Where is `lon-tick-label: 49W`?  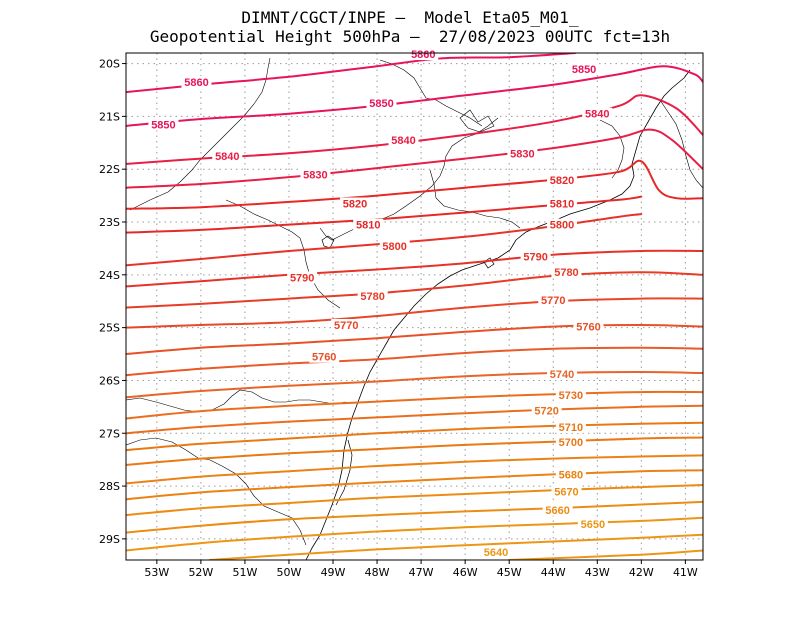
lon-tick-label: 49W is located at coordinates (333, 572).